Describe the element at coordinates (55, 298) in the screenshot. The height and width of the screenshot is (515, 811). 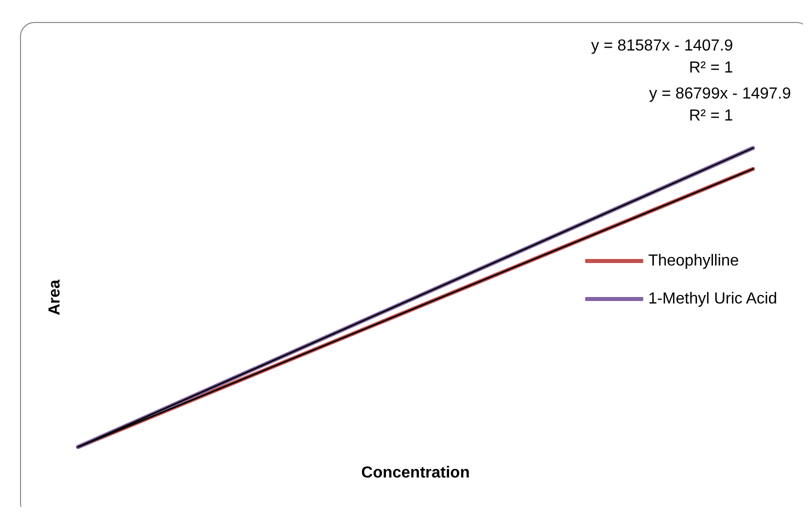
I see `y-axis-title: Area` at that location.